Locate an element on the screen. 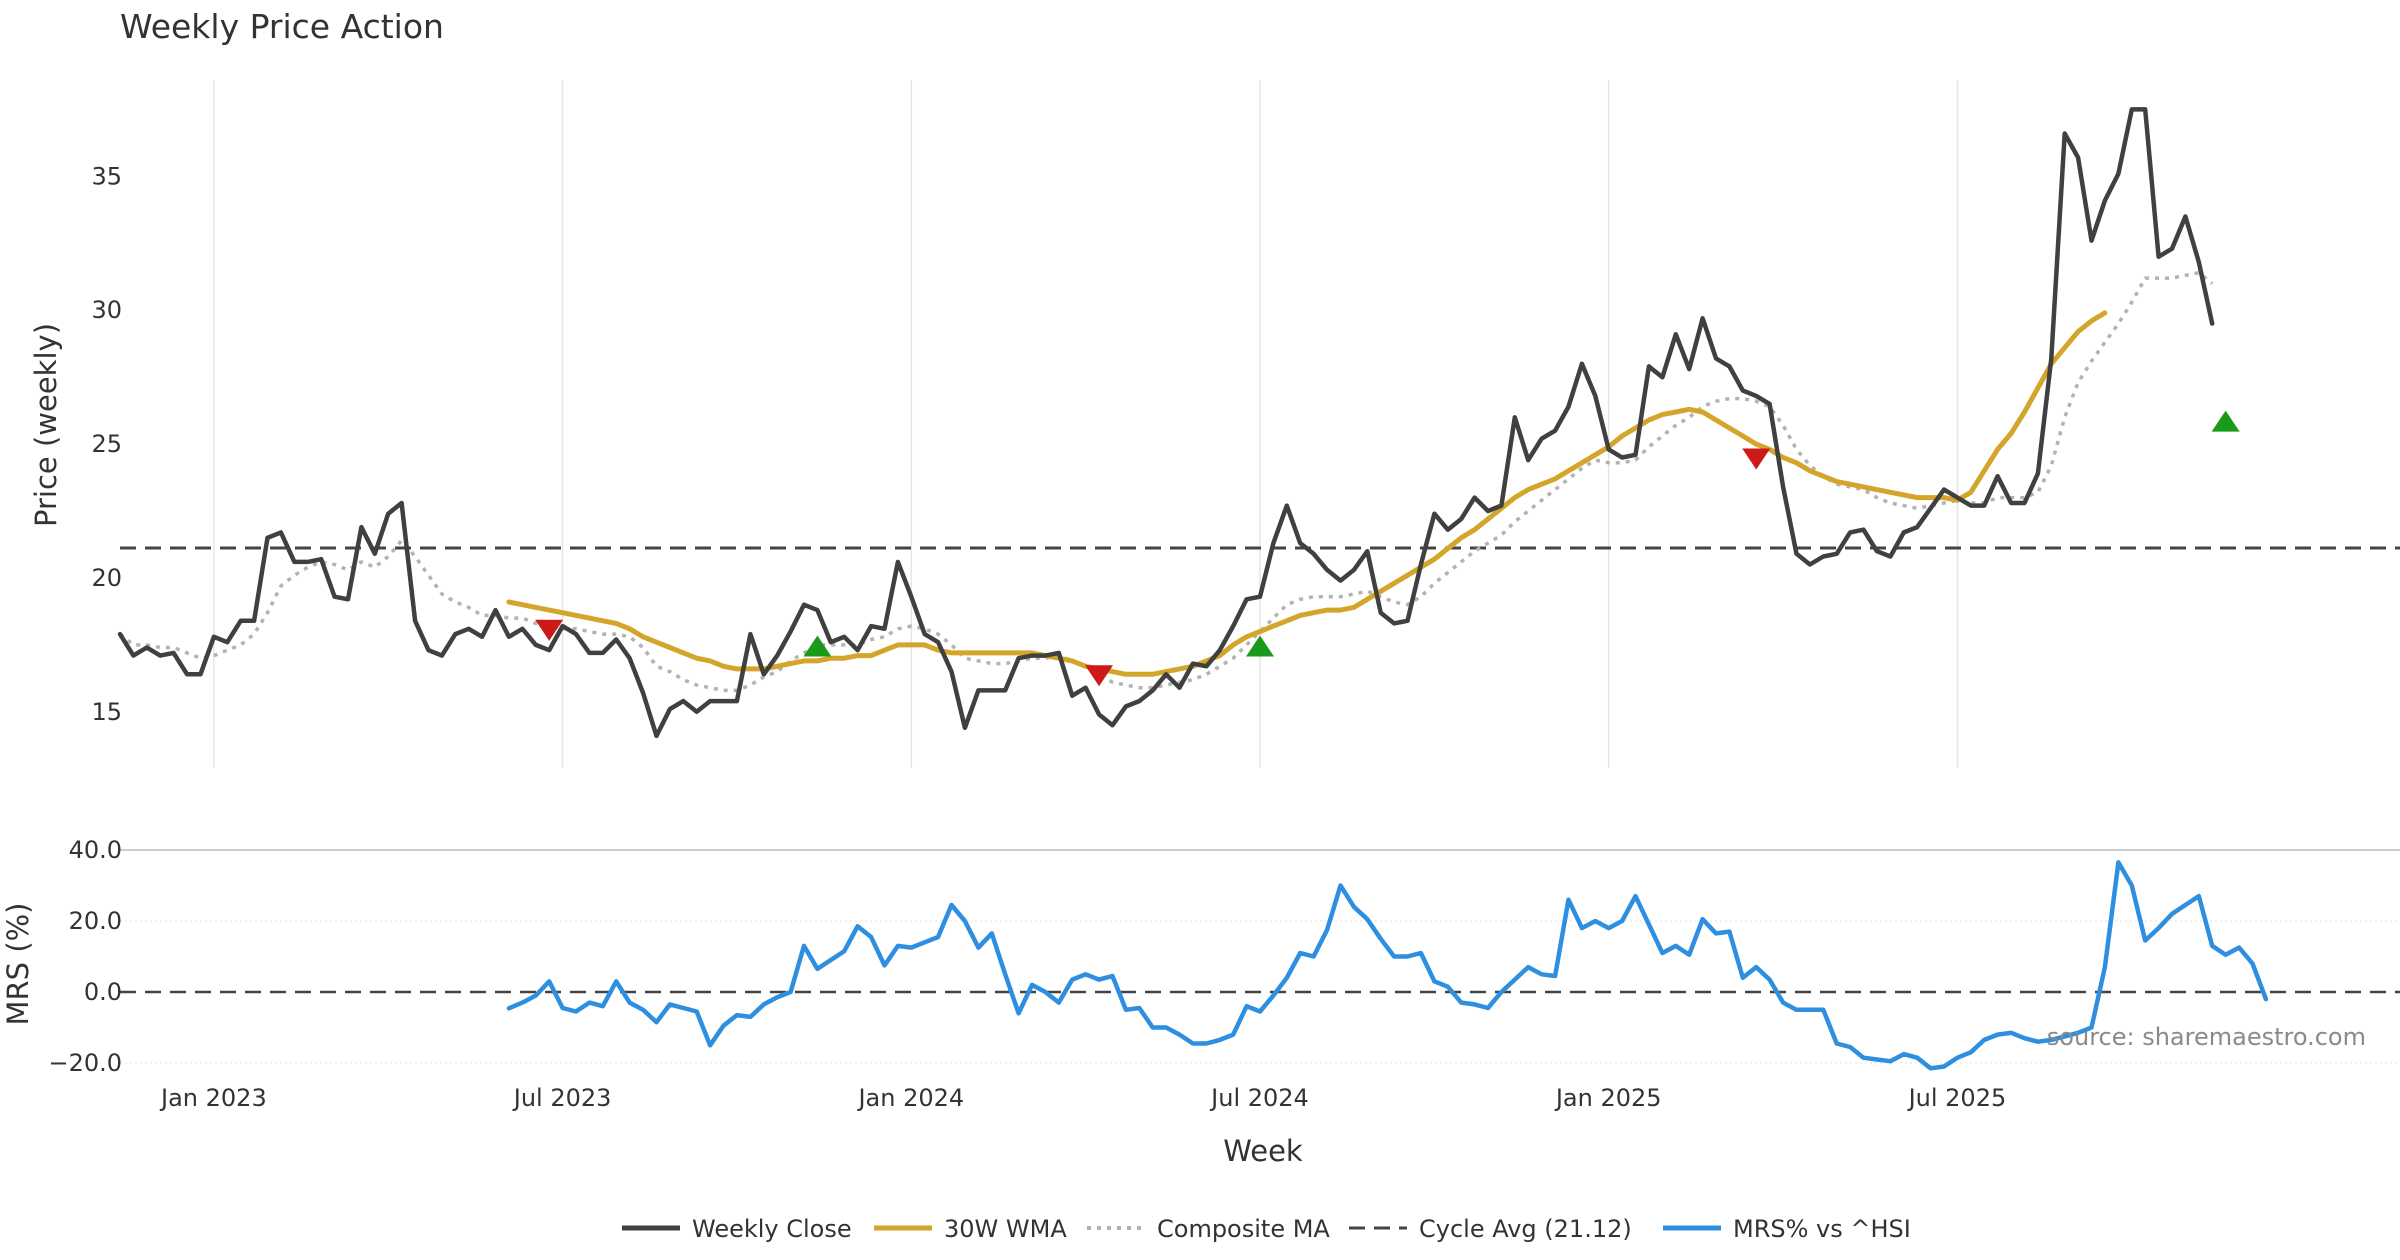 This screenshot has height=1260, width=2400. price-y-tick-label: 15 is located at coordinates (106, 712).